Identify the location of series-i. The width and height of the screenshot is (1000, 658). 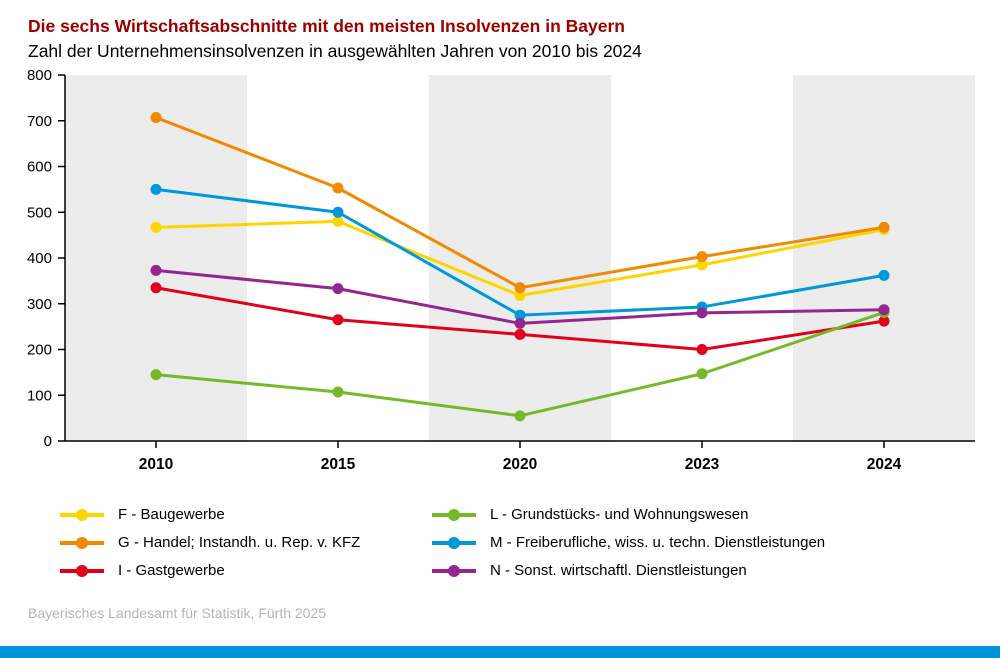
(520, 318).